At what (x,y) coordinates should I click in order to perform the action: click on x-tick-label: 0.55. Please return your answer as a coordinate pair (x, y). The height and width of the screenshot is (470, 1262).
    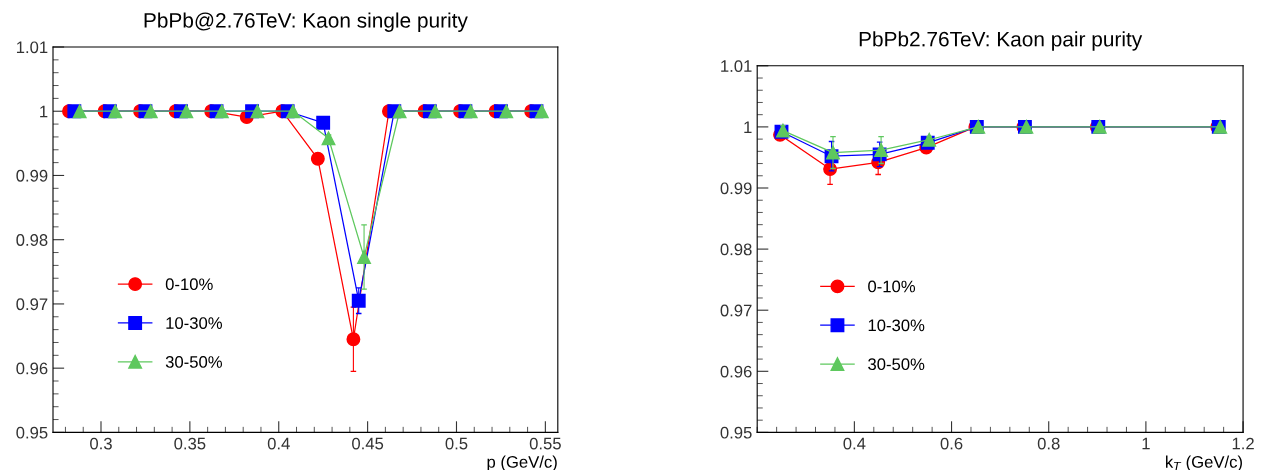
    Looking at the image, I should click on (545, 443).